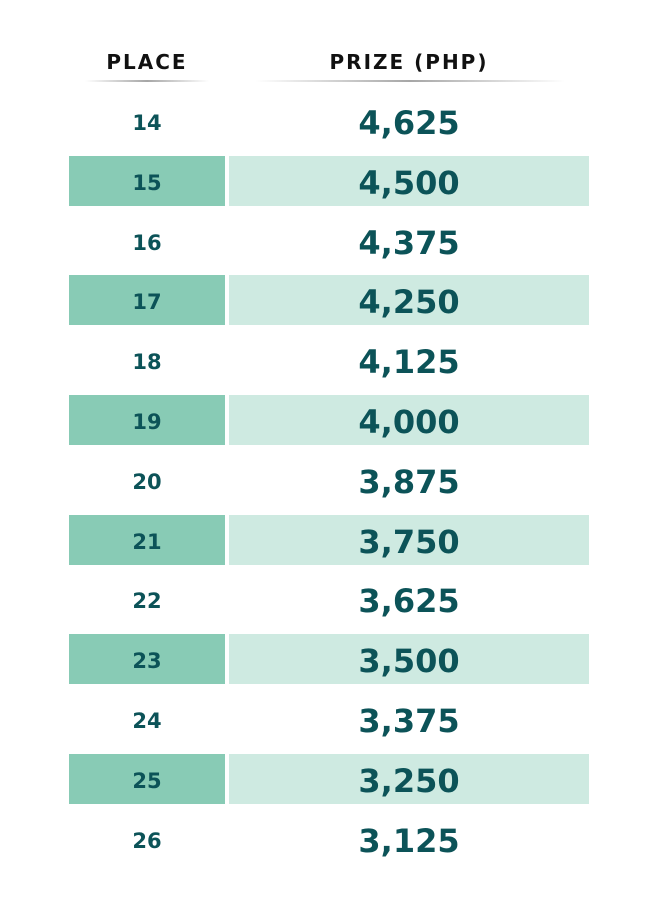  I want to click on table-row: 14 4,625, so click(329, 121).